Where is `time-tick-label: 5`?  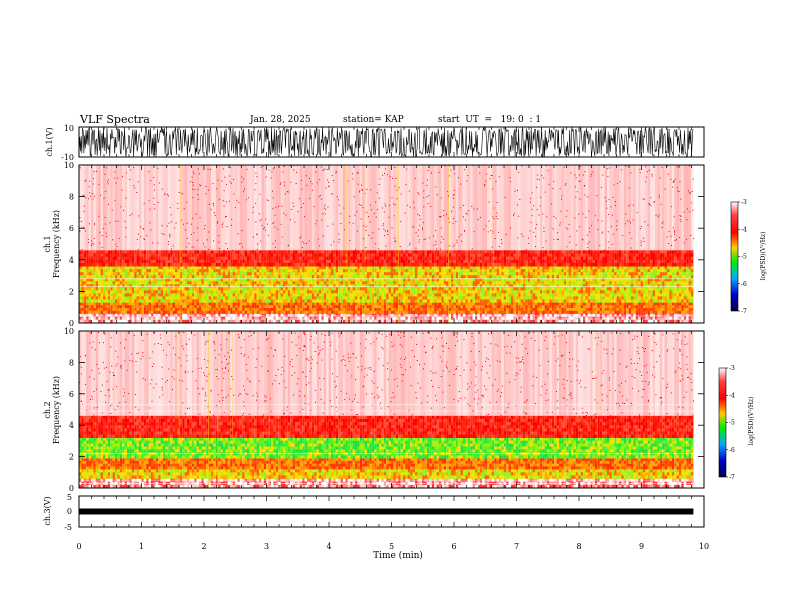
time-tick-label: 5 is located at coordinates (391, 546).